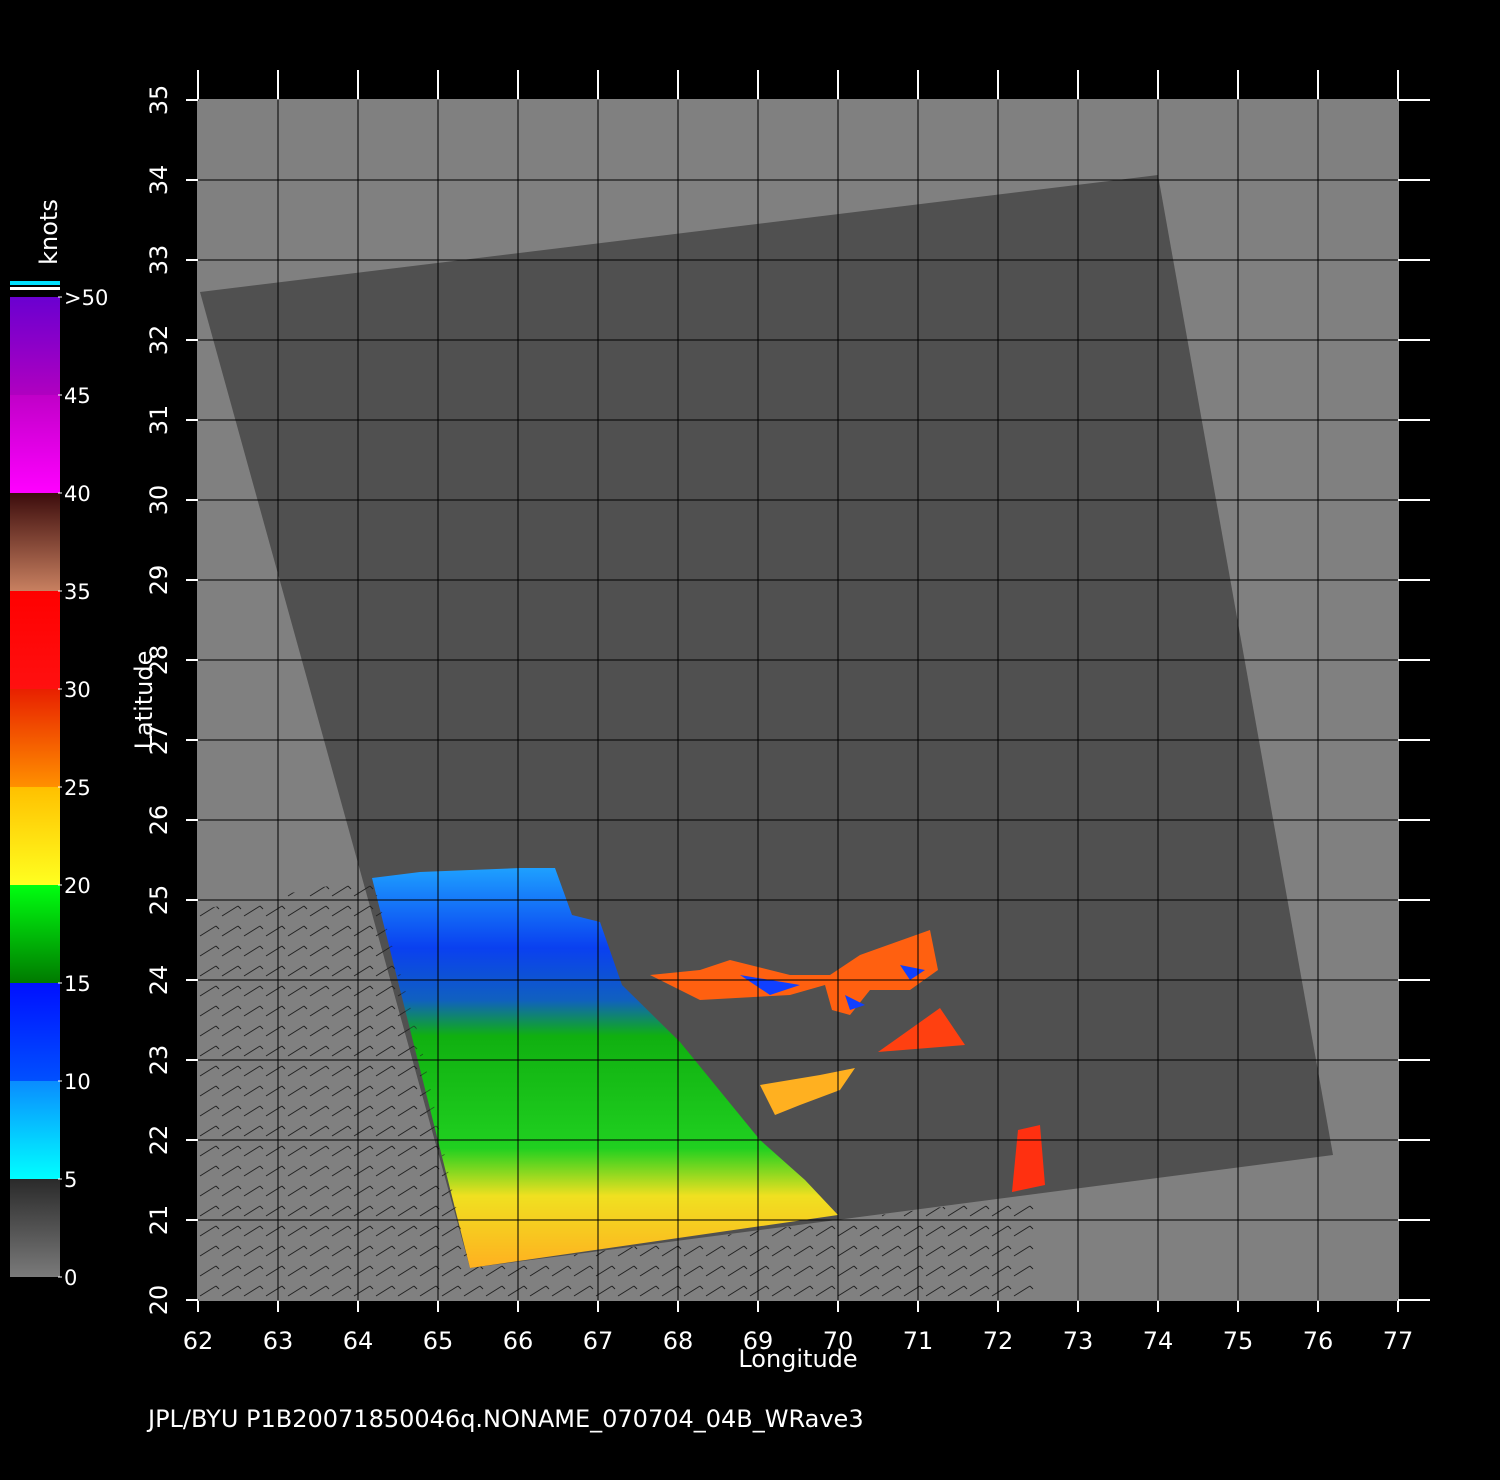  Describe the element at coordinates (86, 298) in the screenshot. I see `colorbar-tick-label: >50` at that location.